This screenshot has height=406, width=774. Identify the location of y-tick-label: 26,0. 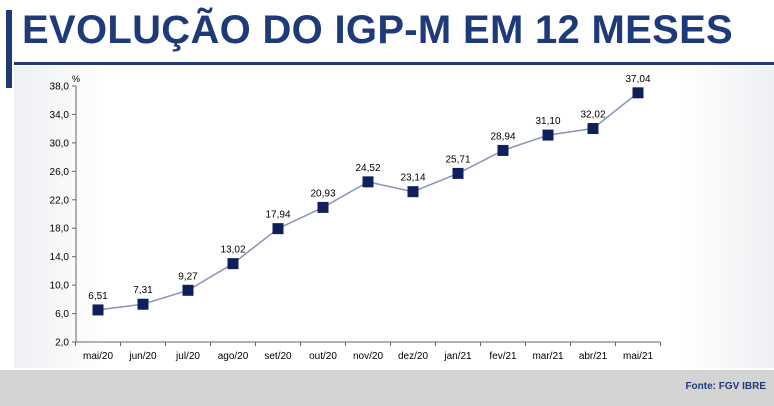
(60, 172).